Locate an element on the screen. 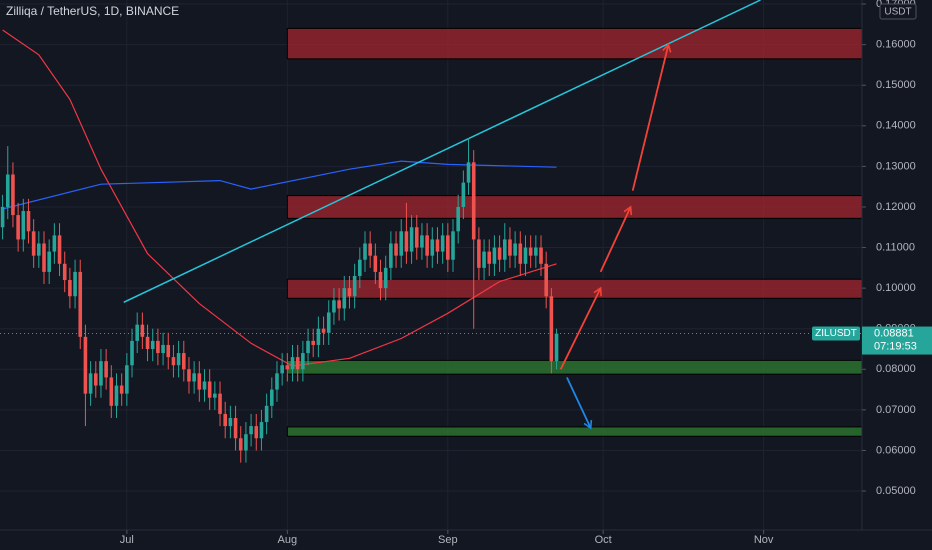  y-tick-label: 0.16000 is located at coordinates (896, 45).